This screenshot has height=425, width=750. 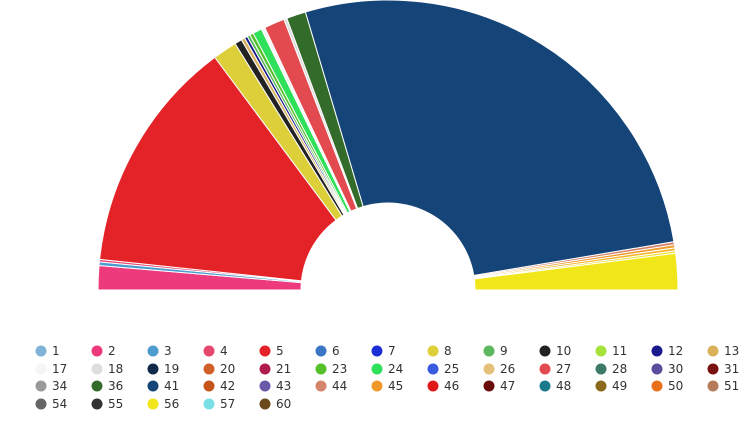 I want to click on legend-item-4: 4, so click(x=215, y=351).